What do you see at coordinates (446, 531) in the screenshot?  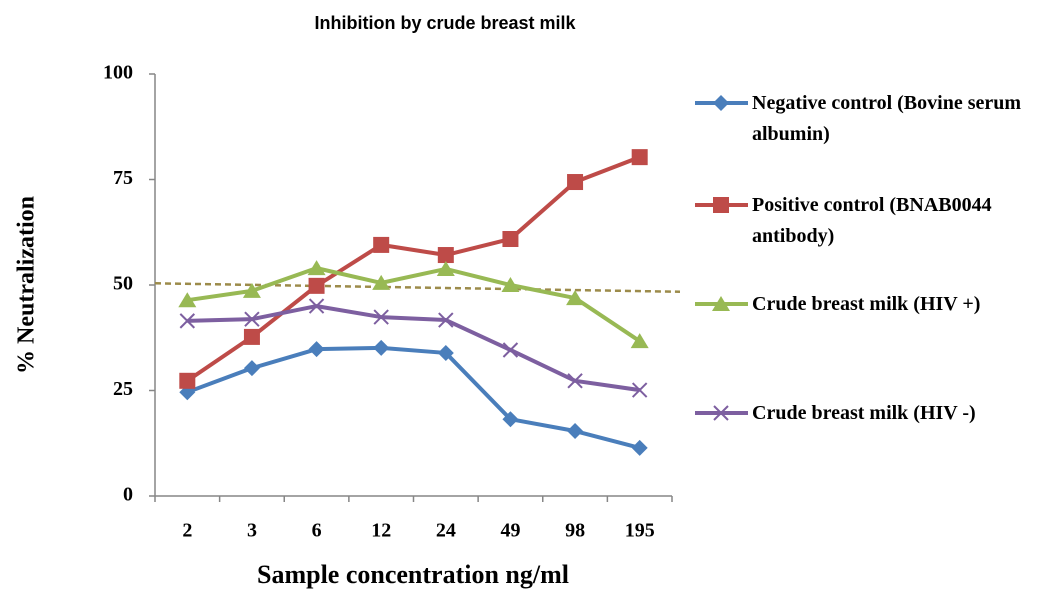 I see `x-tick-label: 24` at bounding box center [446, 531].